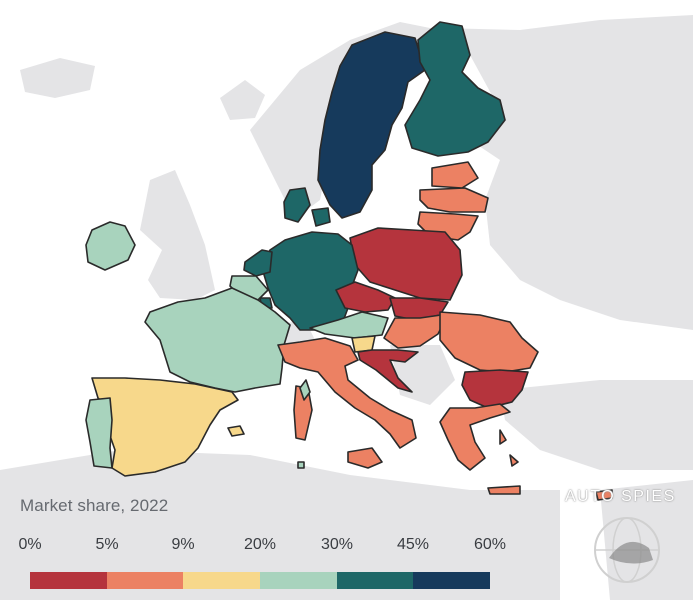 The image size is (693, 600). What do you see at coordinates (455, 175) in the screenshot?
I see `country-estonia` at bounding box center [455, 175].